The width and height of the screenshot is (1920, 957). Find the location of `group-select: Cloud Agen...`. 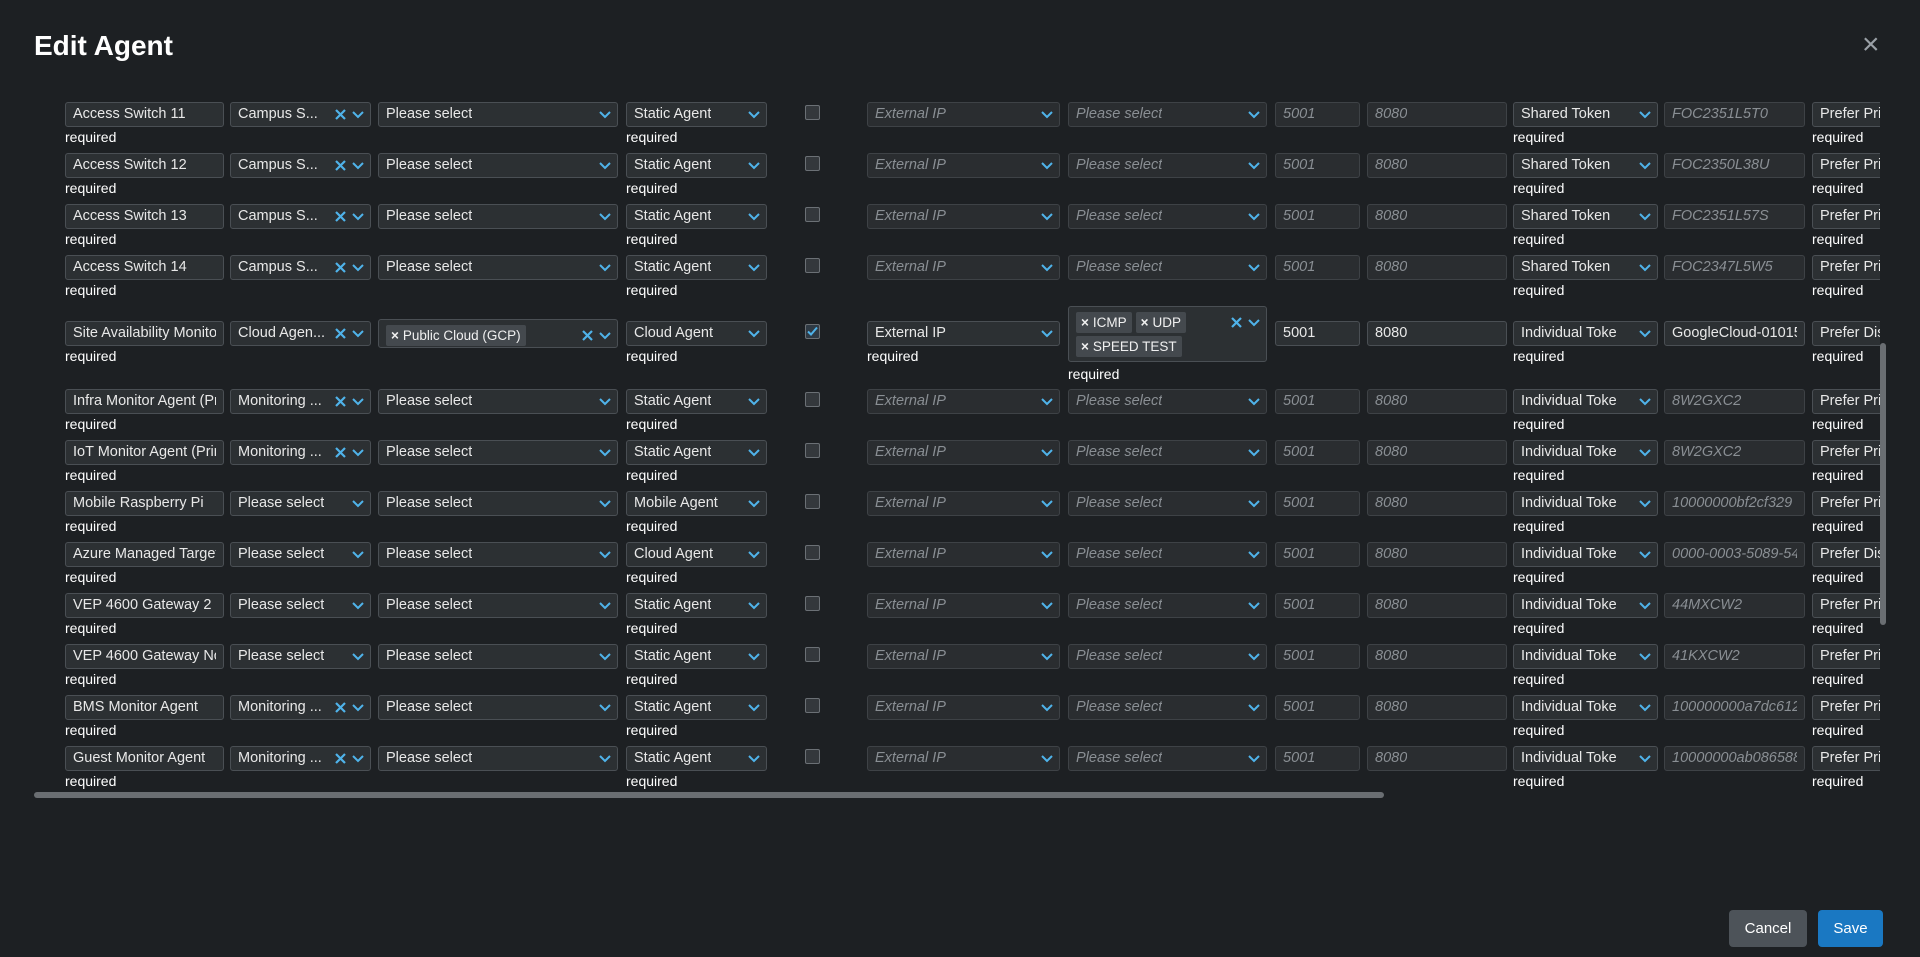

group-select: Cloud Agen... is located at coordinates (300, 333).